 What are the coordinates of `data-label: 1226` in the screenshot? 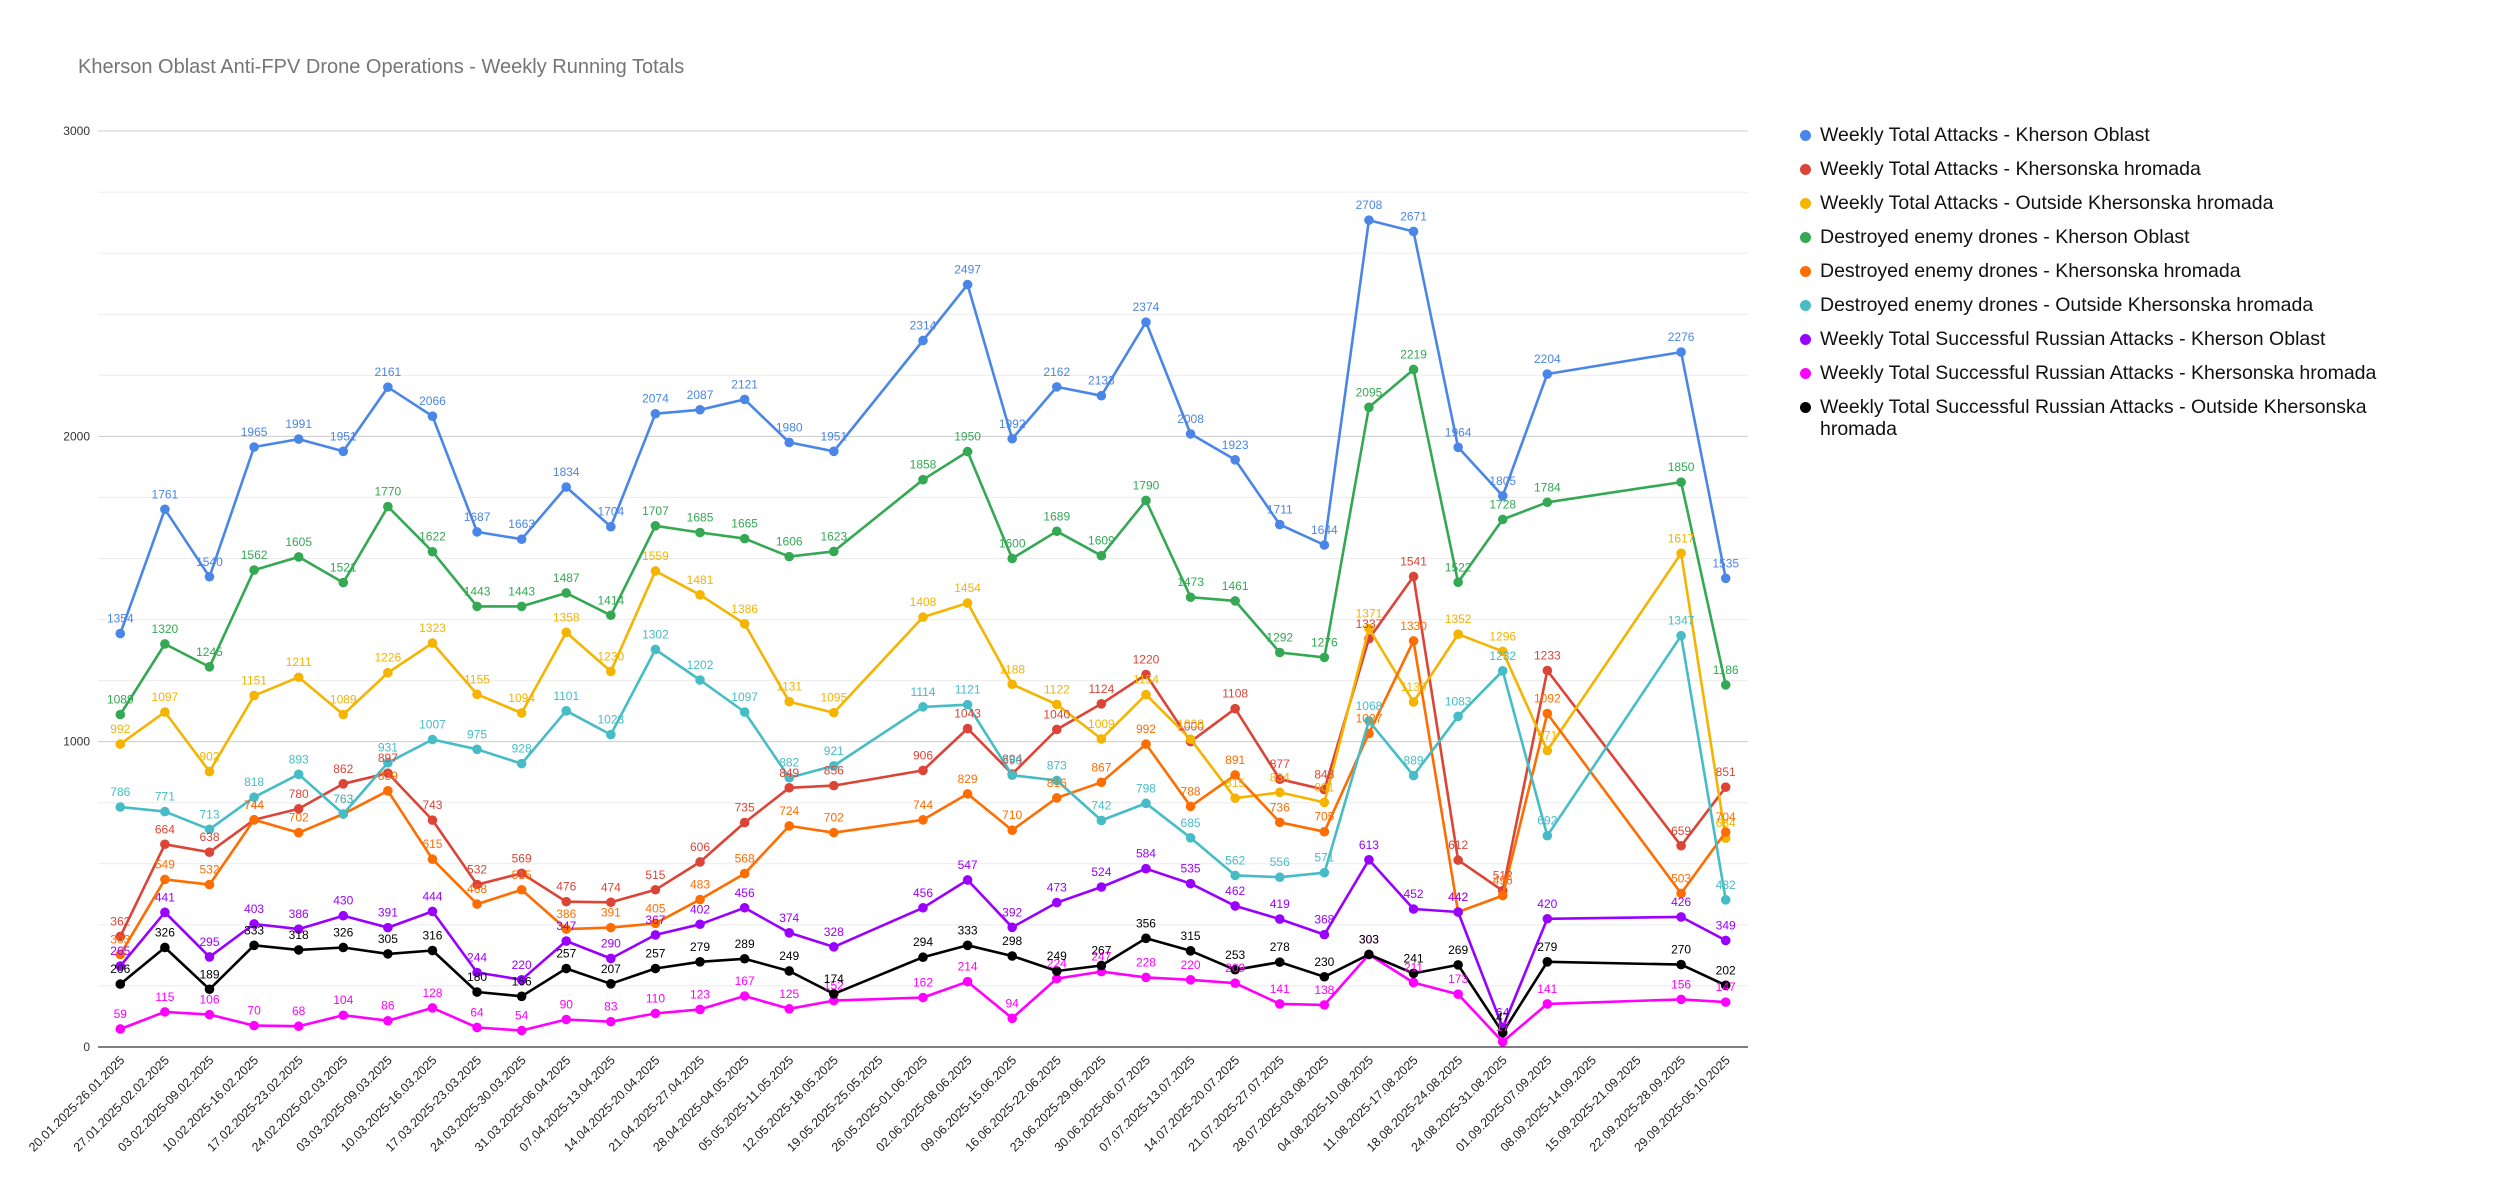 It's located at (388, 658).